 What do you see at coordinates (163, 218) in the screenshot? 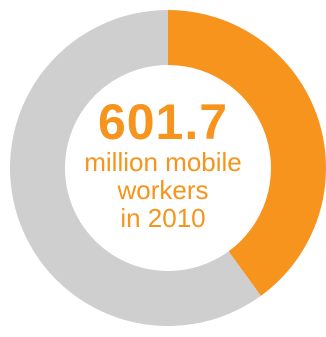
I see `center-line-3: in 2010` at bounding box center [163, 218].